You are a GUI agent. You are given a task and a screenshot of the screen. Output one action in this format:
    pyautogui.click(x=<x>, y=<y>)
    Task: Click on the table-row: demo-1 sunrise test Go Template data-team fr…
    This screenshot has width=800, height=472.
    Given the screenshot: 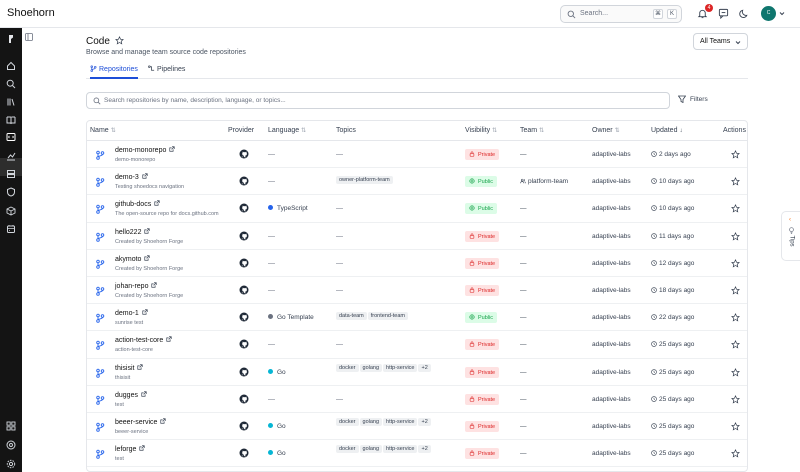 What is the action you would take?
    pyautogui.click(x=417, y=318)
    